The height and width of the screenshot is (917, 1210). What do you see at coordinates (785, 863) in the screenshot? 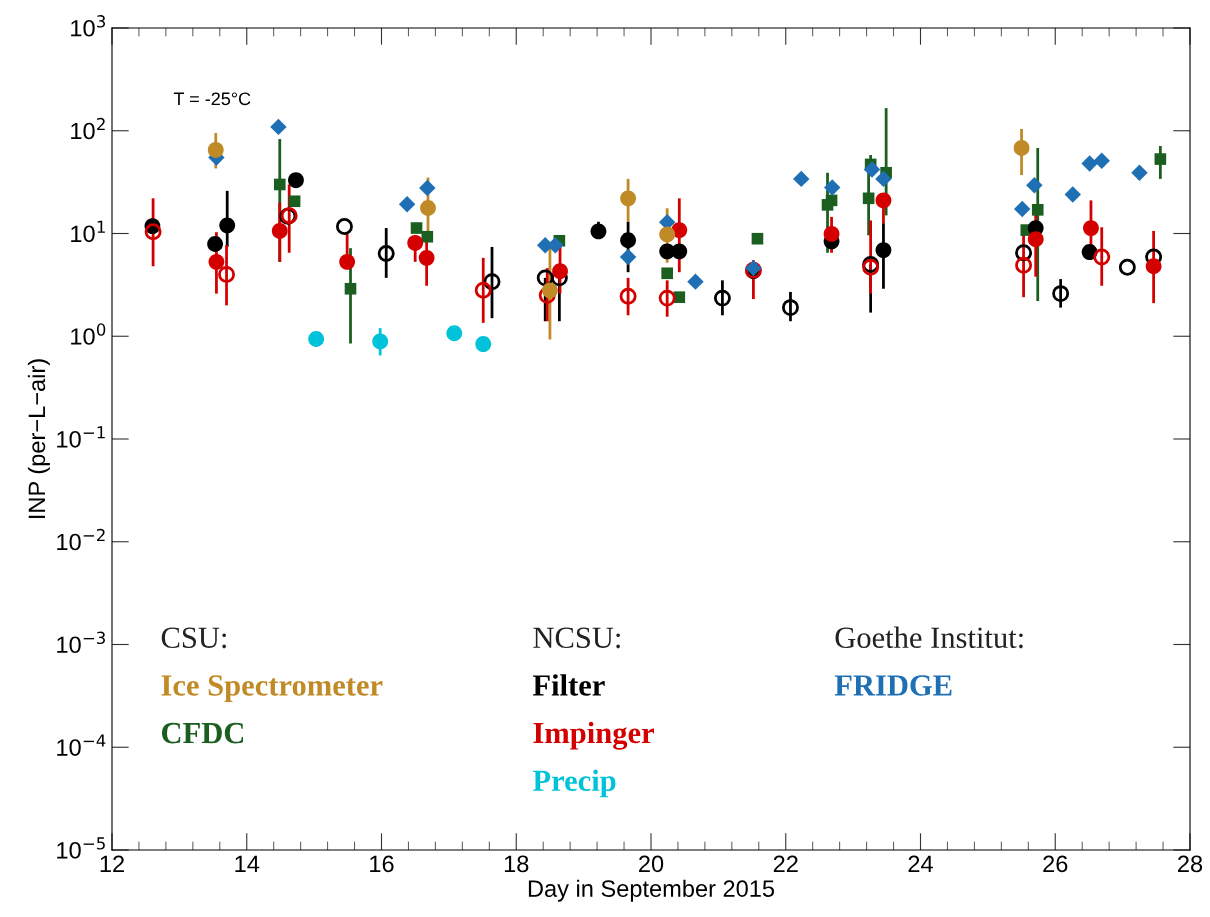
I see `x-tick-label: 22` at bounding box center [785, 863].